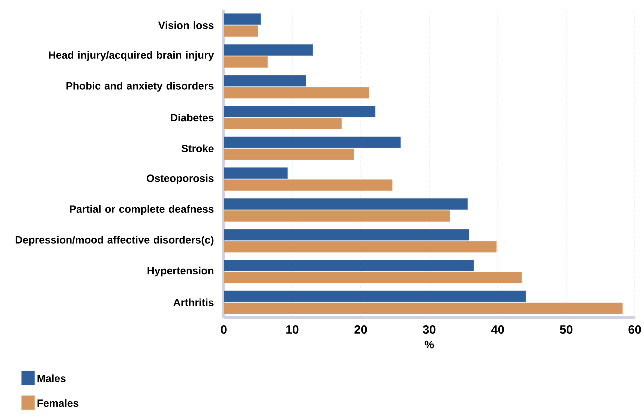 The height and width of the screenshot is (417, 644). I want to click on y-tick-label: Partial or complete deafness, so click(142, 210).